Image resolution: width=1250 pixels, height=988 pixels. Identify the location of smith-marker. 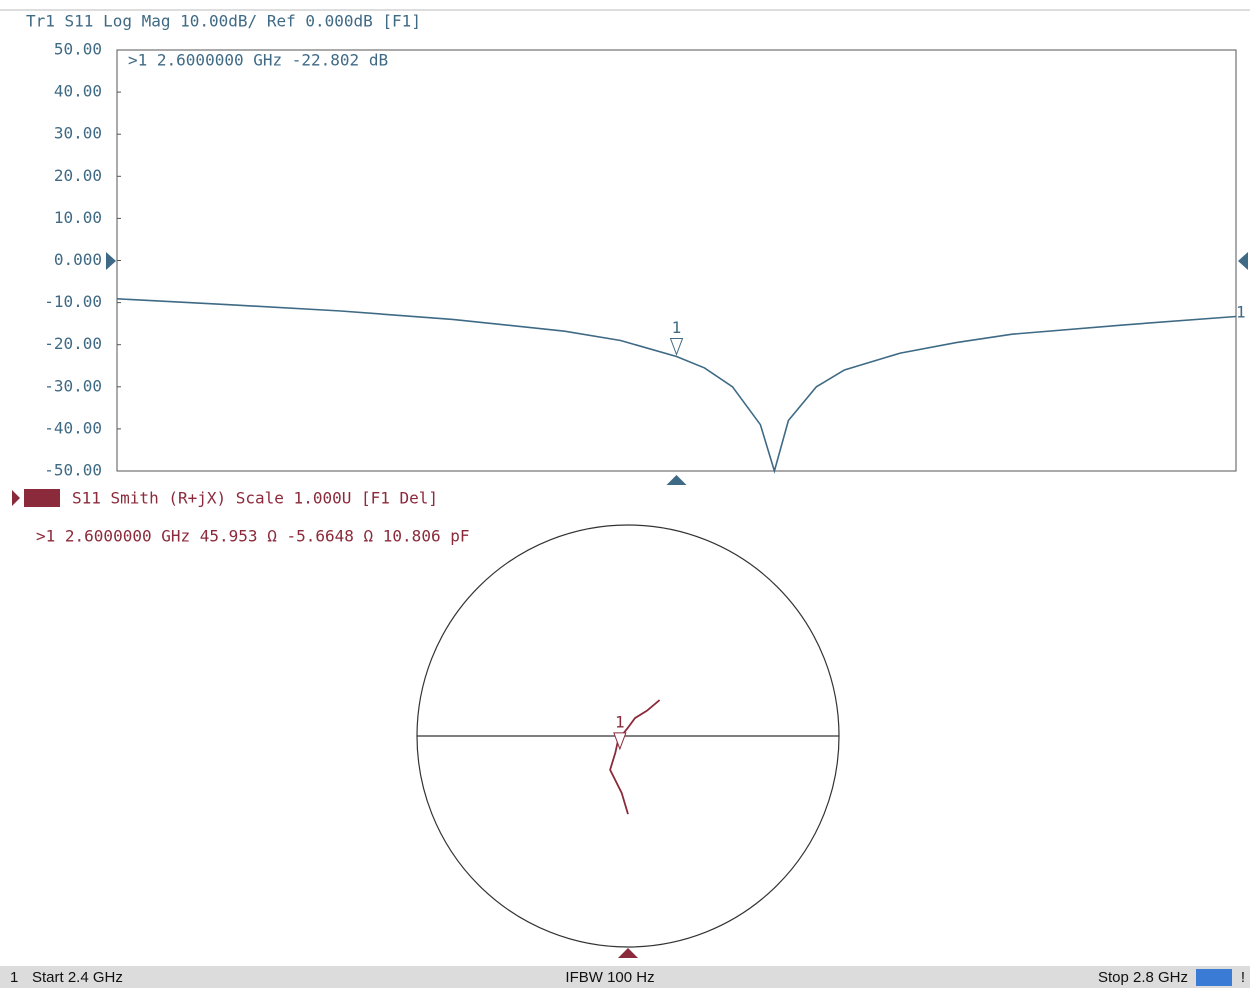
(620, 741).